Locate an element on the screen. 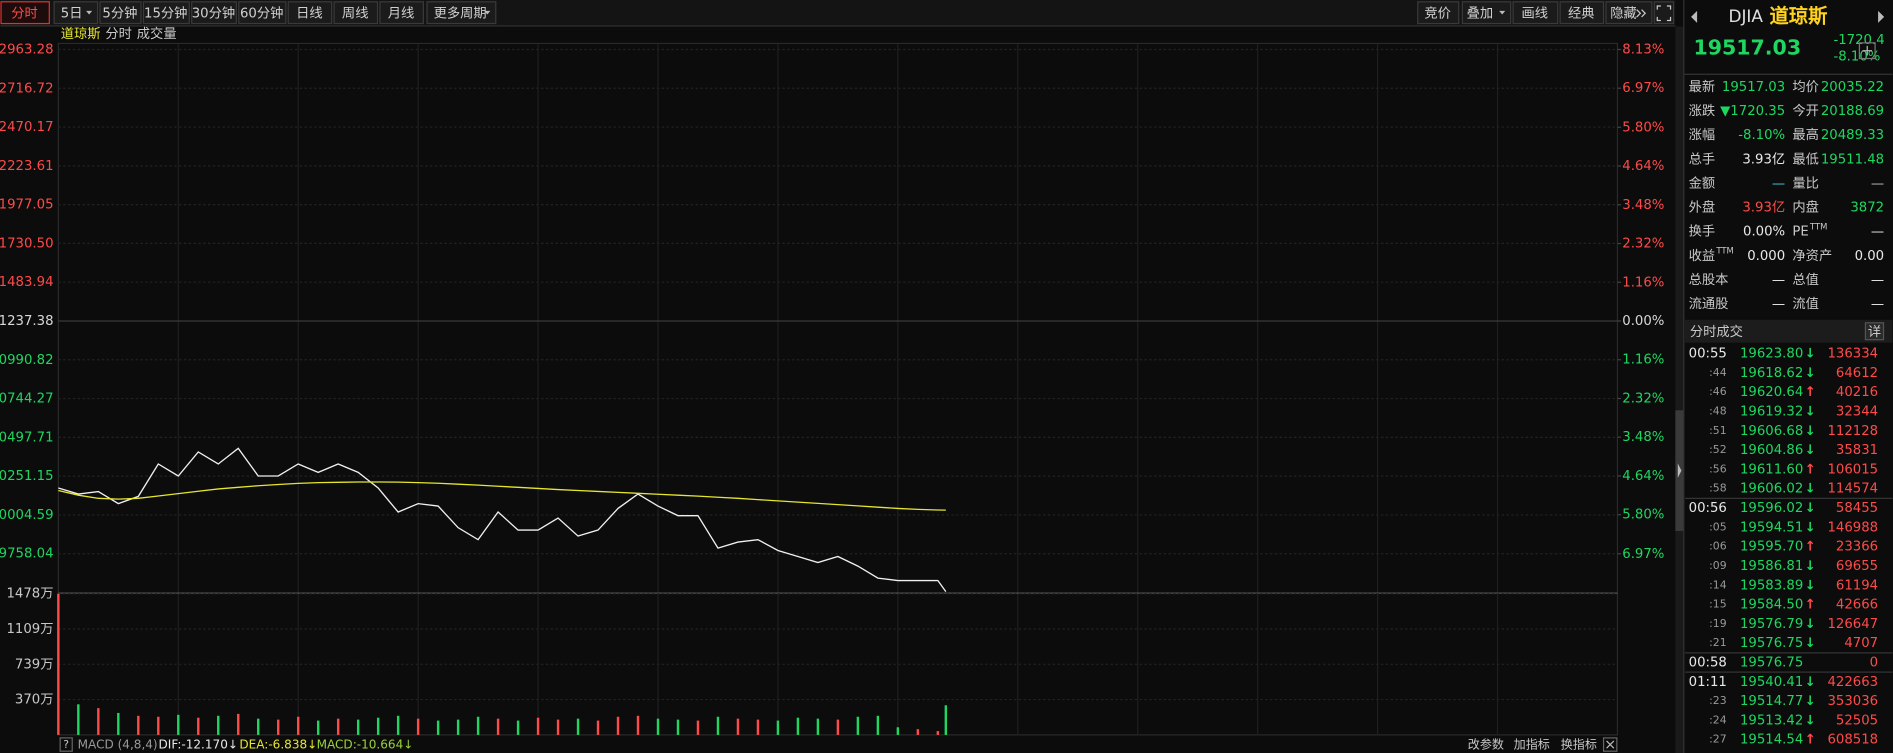 This screenshot has height=753, width=1893. trade-price: 19540.41 is located at coordinates (1771, 682).